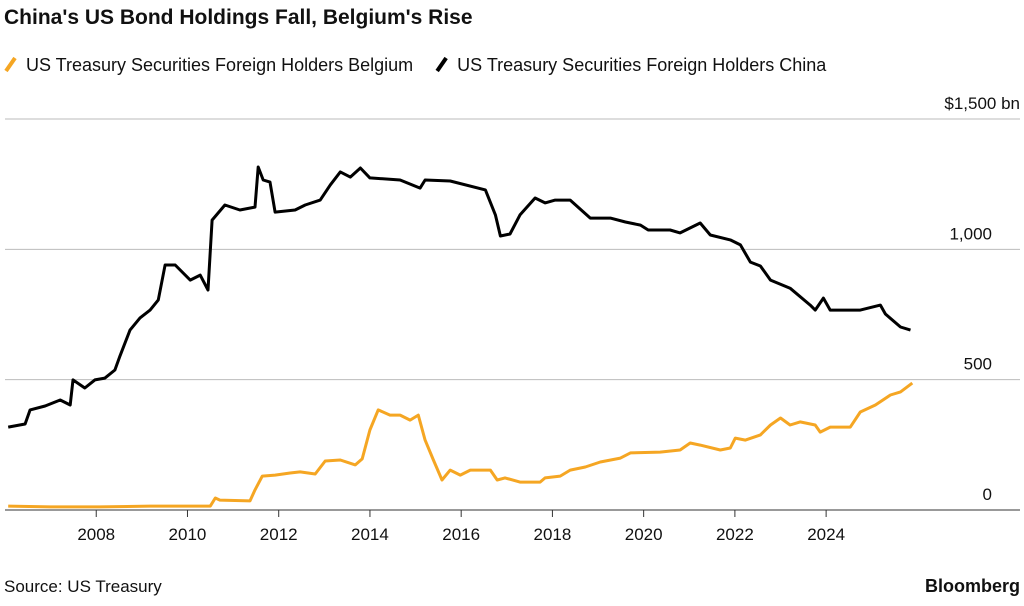  Describe the element at coordinates (978, 364) in the screenshot. I see `y-tick-label: 500` at that location.